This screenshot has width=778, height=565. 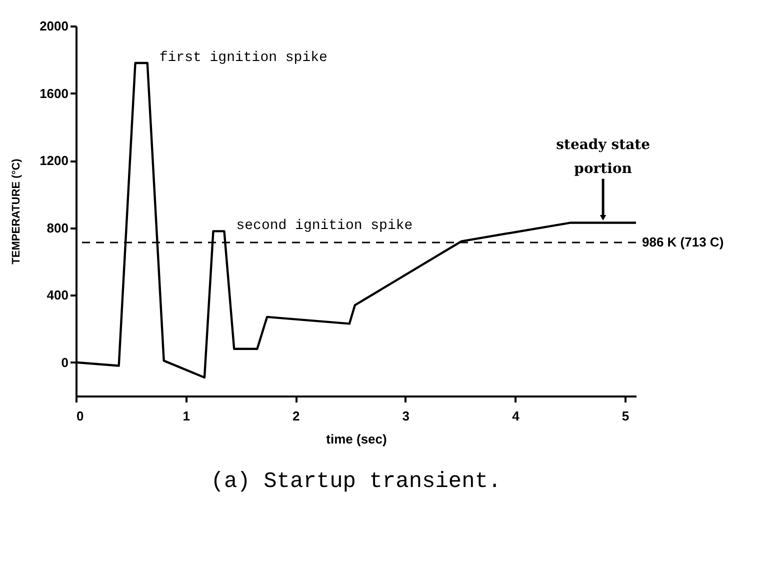 I want to click on x-tick-label: 3, so click(x=406, y=416).